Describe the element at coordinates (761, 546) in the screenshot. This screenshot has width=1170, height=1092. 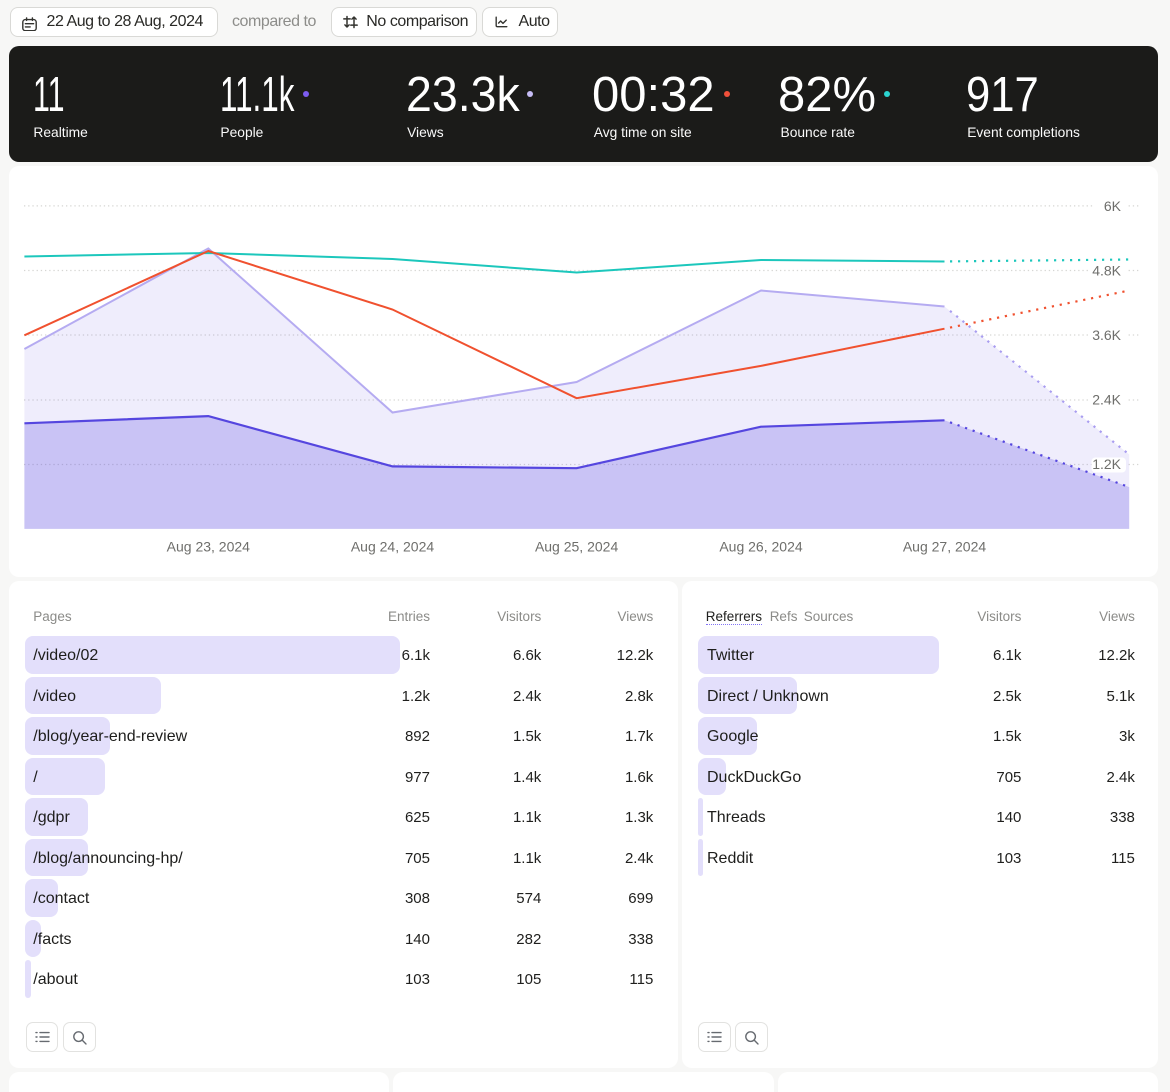
I see `svg-text: Aug 26, 2024` at that location.